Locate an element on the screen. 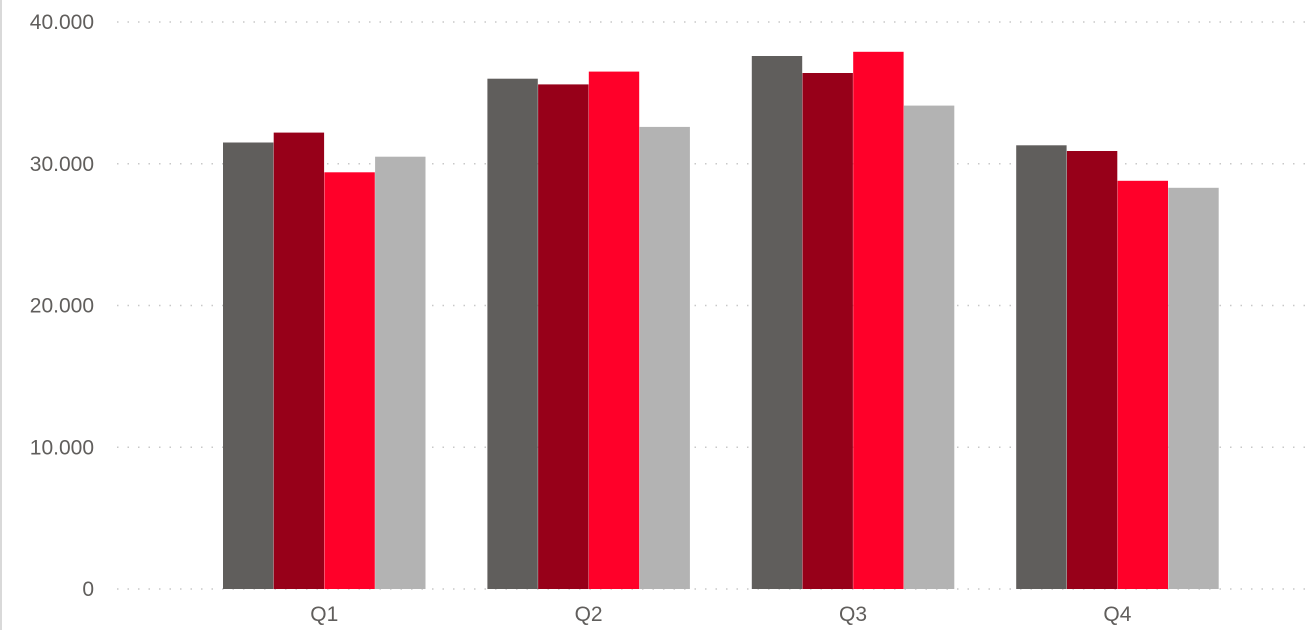 This screenshot has width=1314, height=630. y-axis: 0 10.000 20.000 30.000 40.000 is located at coordinates (62, 306).